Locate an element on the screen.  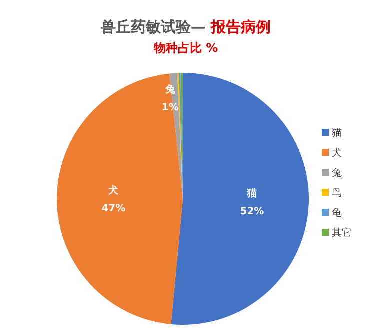
legend-label: 其它 is located at coordinates (342, 233).